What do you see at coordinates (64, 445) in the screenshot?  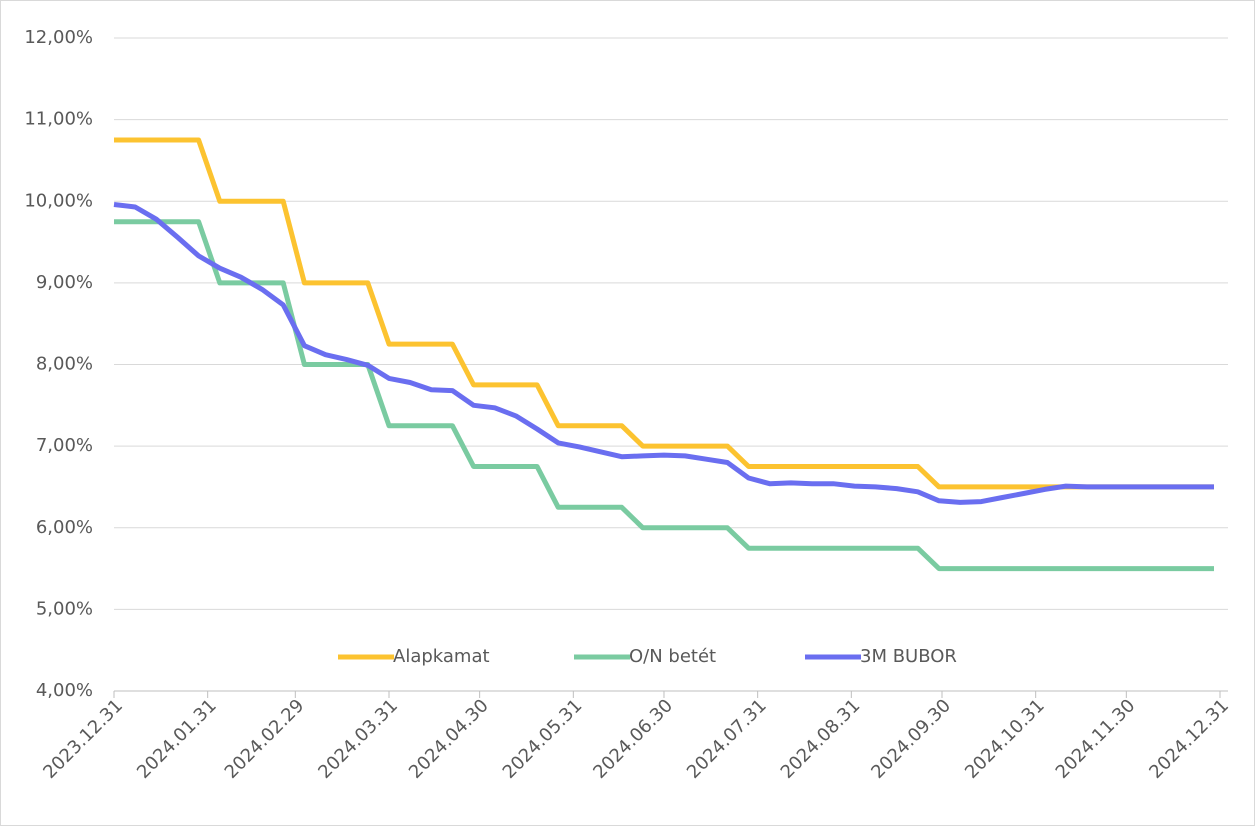 I see `y-tick-label: 7,00%` at bounding box center [64, 445].